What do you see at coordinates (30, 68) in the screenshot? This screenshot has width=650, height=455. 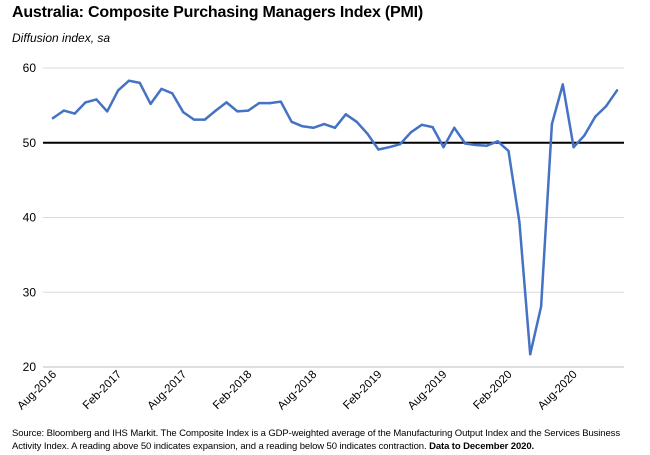 I see `y-tick-label: 60` at bounding box center [30, 68].